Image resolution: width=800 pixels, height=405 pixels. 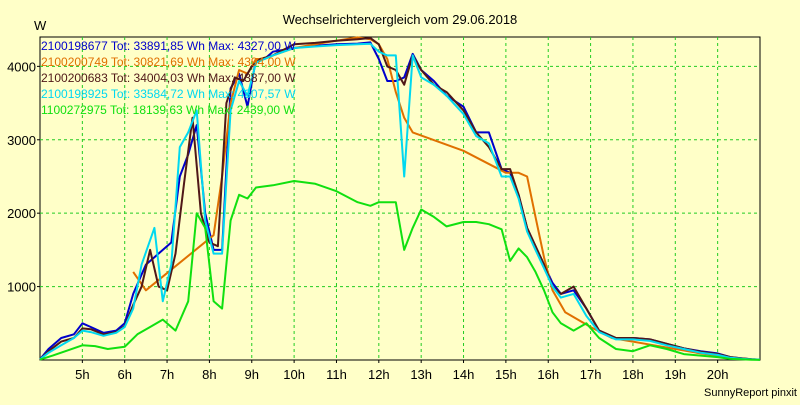 What do you see at coordinates (336, 374) in the screenshot?
I see `x-tick-label: 11h` at bounding box center [336, 374].